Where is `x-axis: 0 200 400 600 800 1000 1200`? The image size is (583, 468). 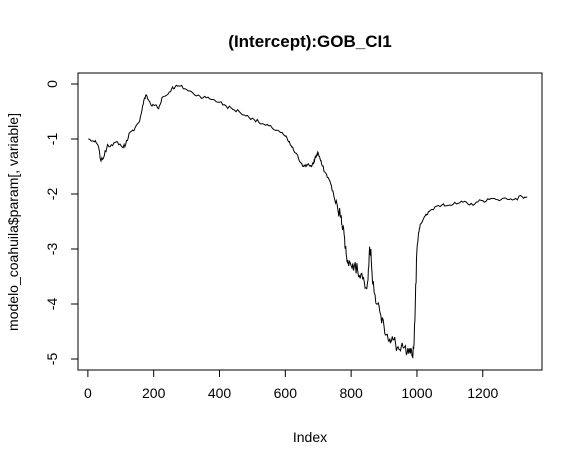
x-axis: 0 200 400 600 800 1000 1200 is located at coordinates (291, 385).